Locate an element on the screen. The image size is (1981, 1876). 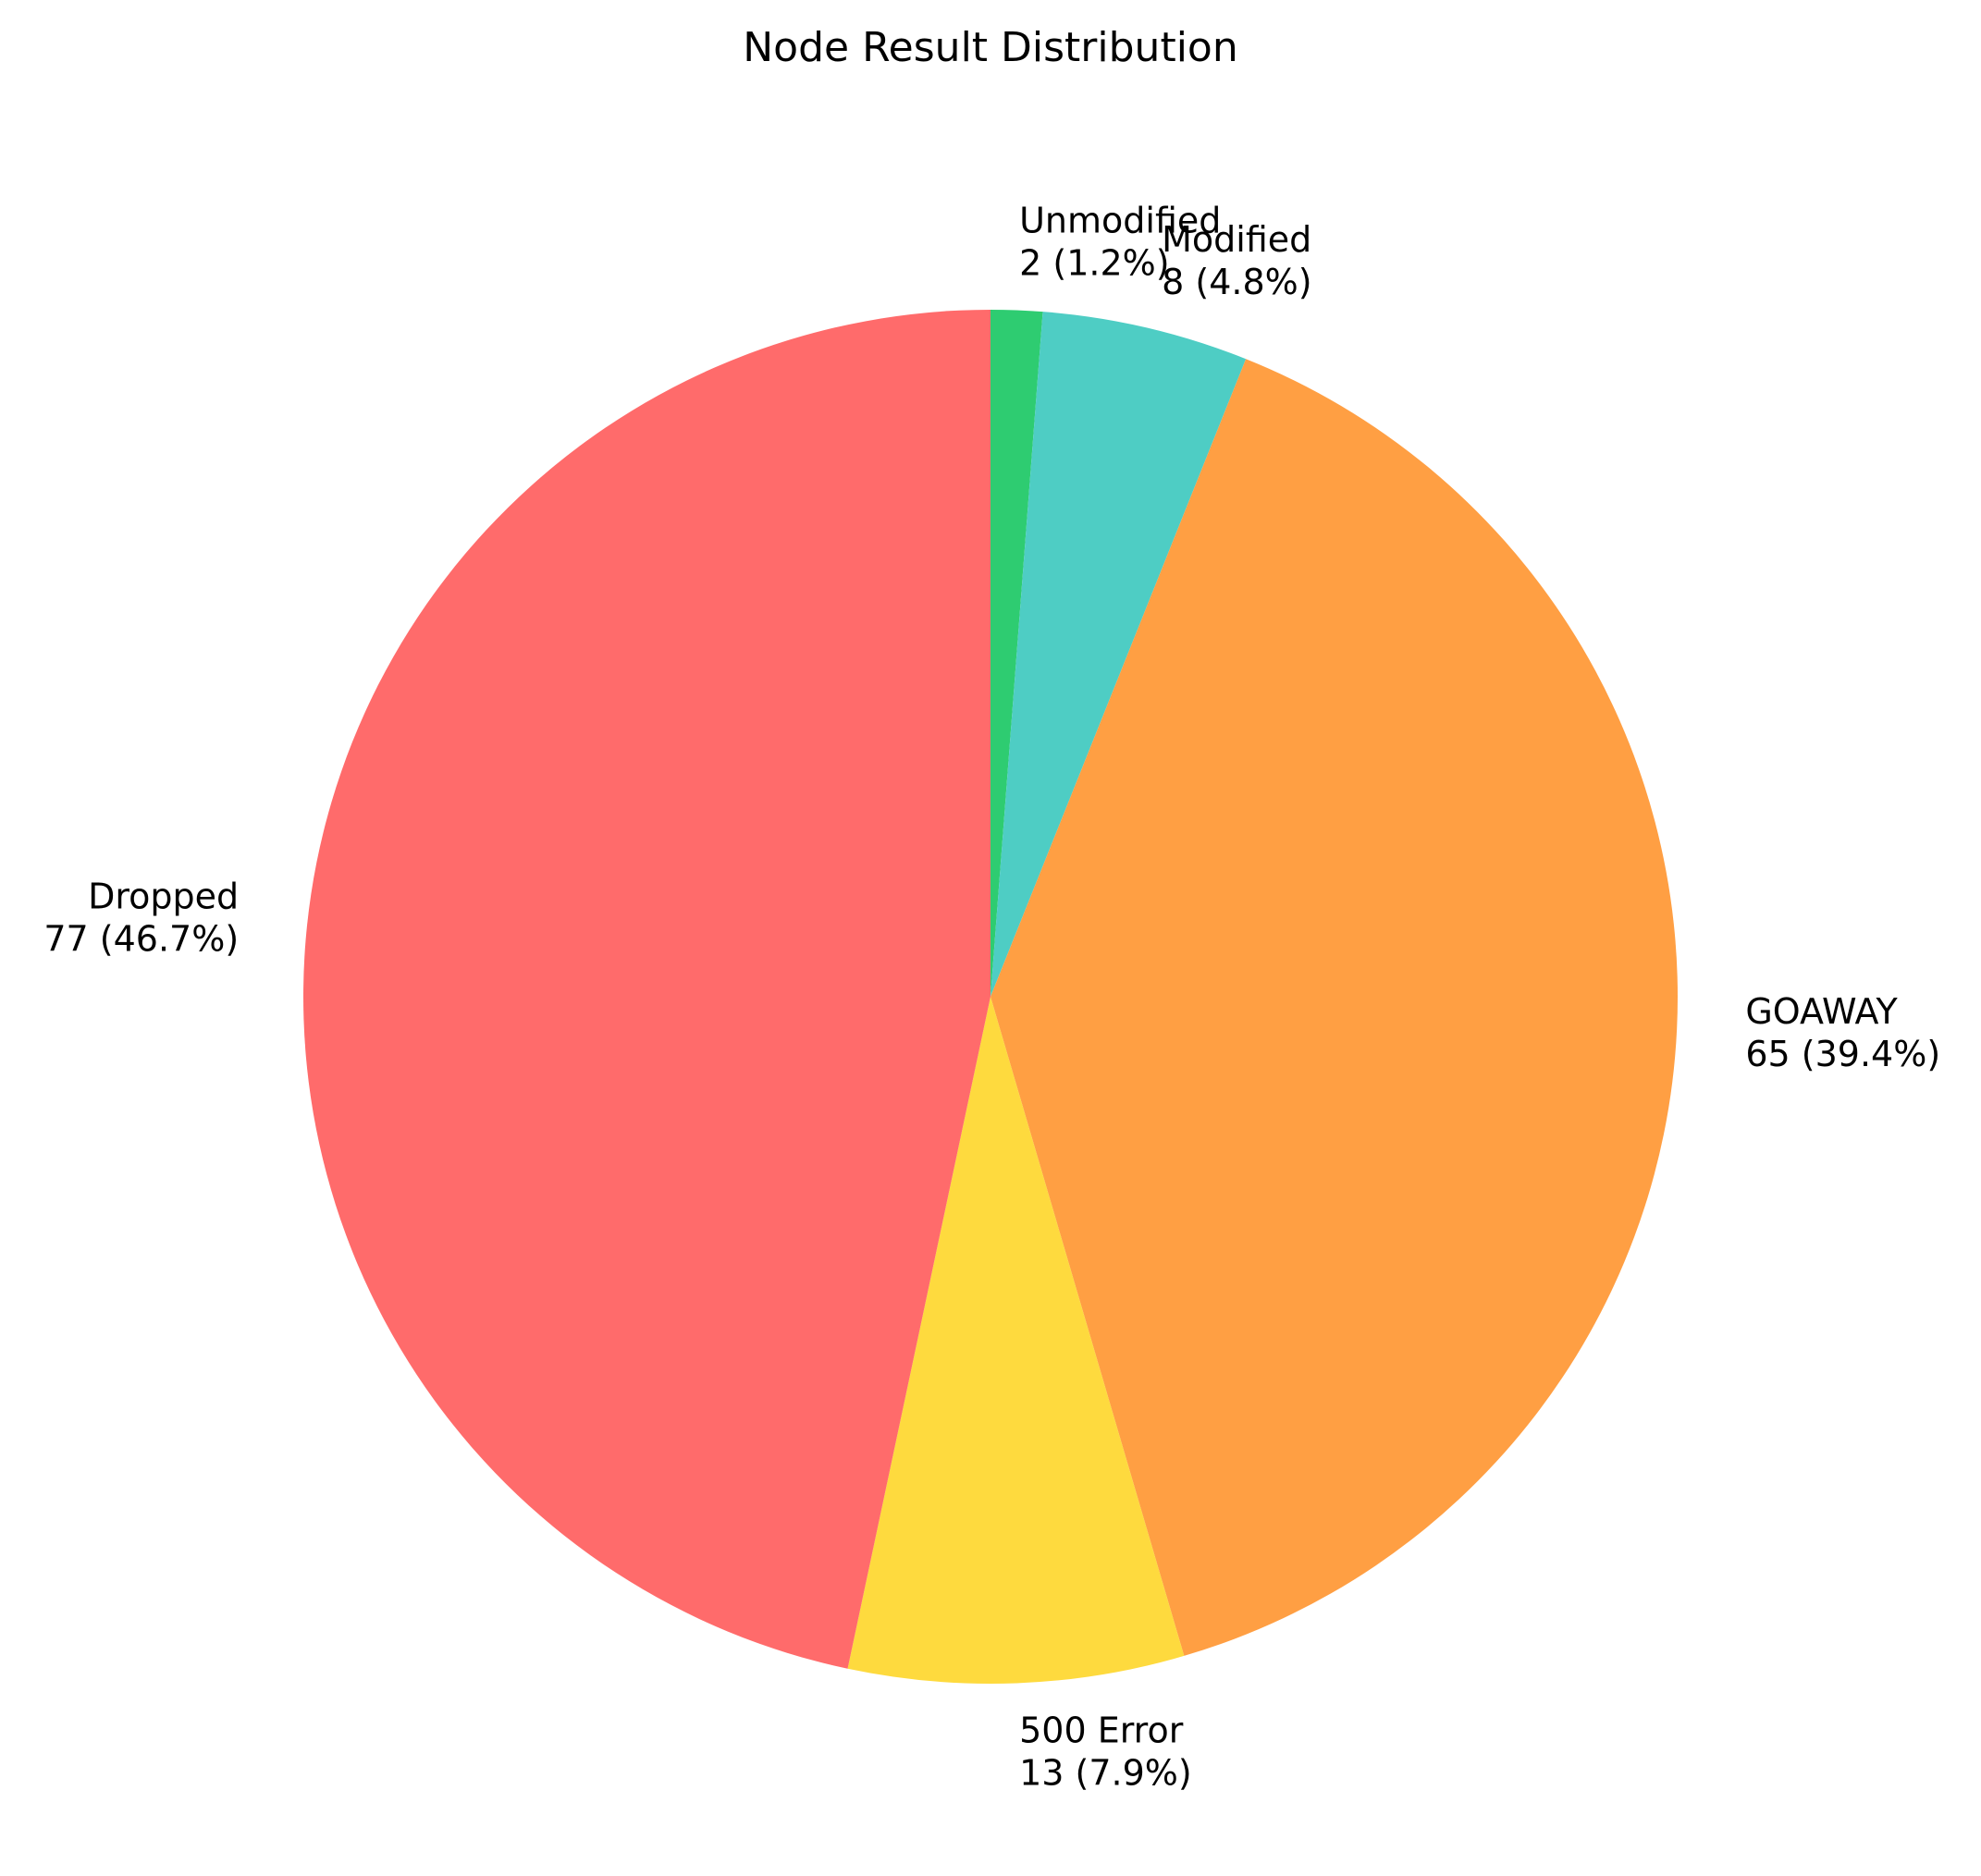
pie-slice-500-error is located at coordinates (1016, 1340).